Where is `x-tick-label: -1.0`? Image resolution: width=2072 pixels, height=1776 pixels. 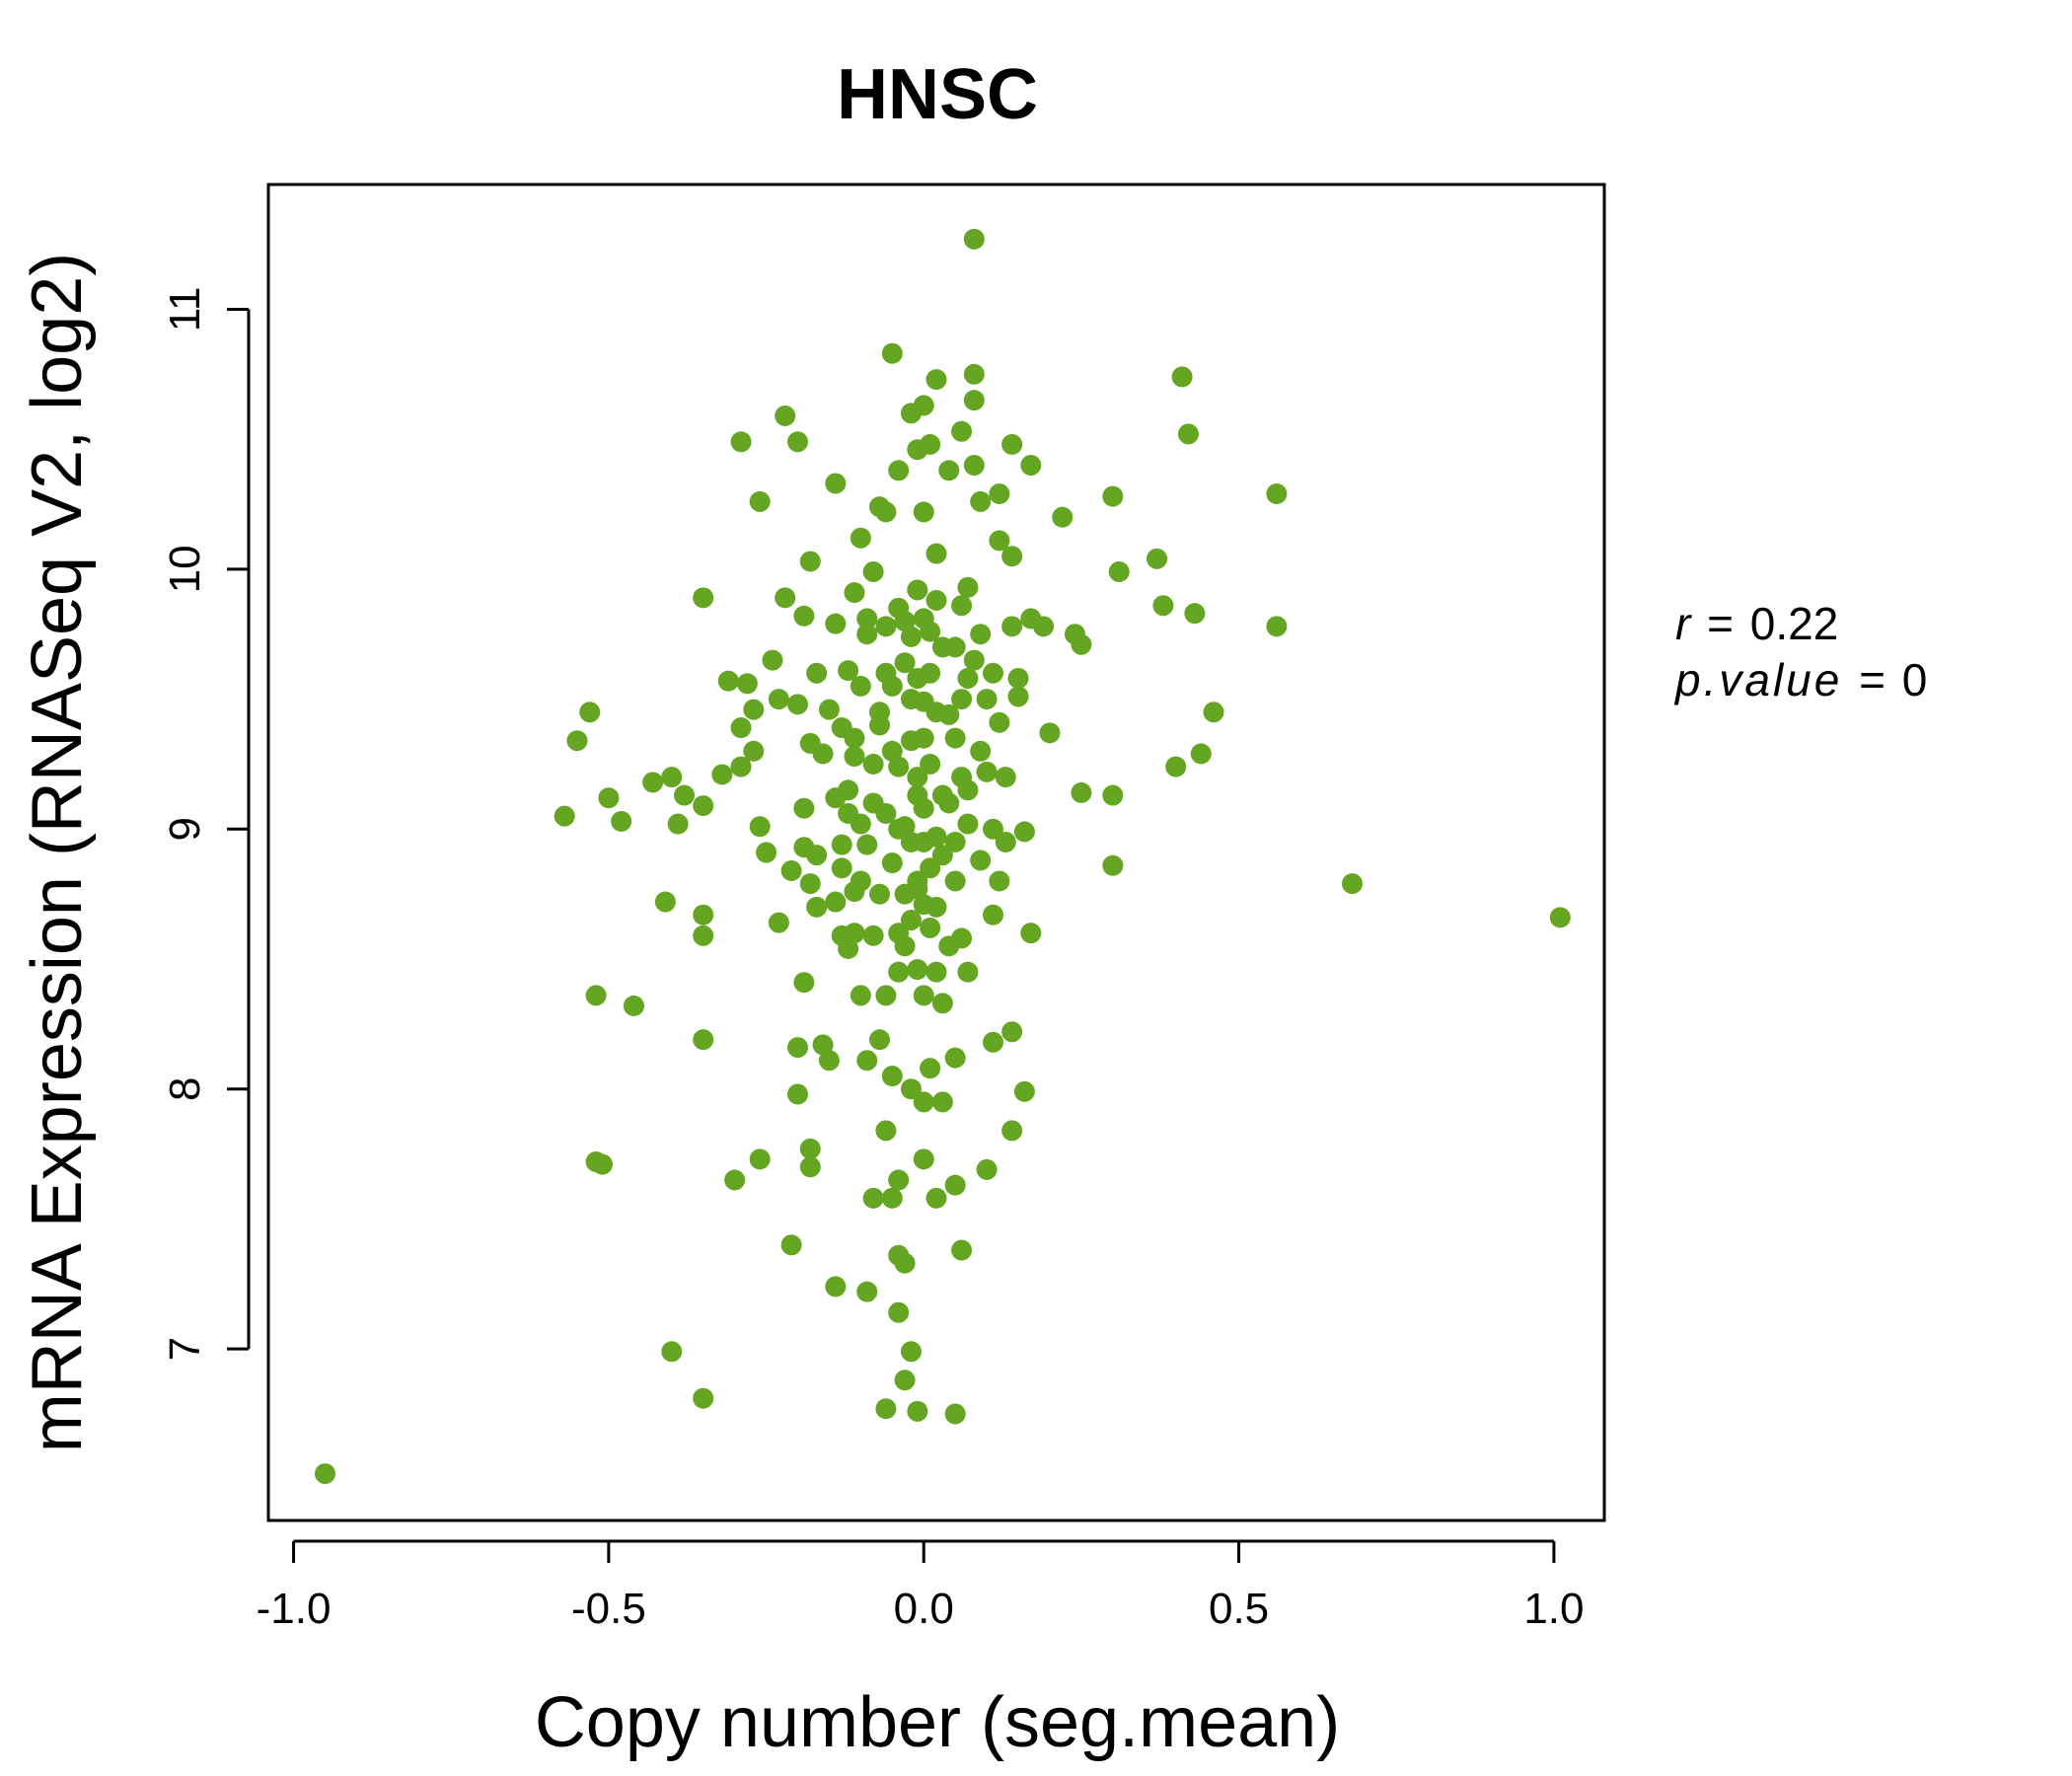 x-tick-label: -1.0 is located at coordinates (294, 1609).